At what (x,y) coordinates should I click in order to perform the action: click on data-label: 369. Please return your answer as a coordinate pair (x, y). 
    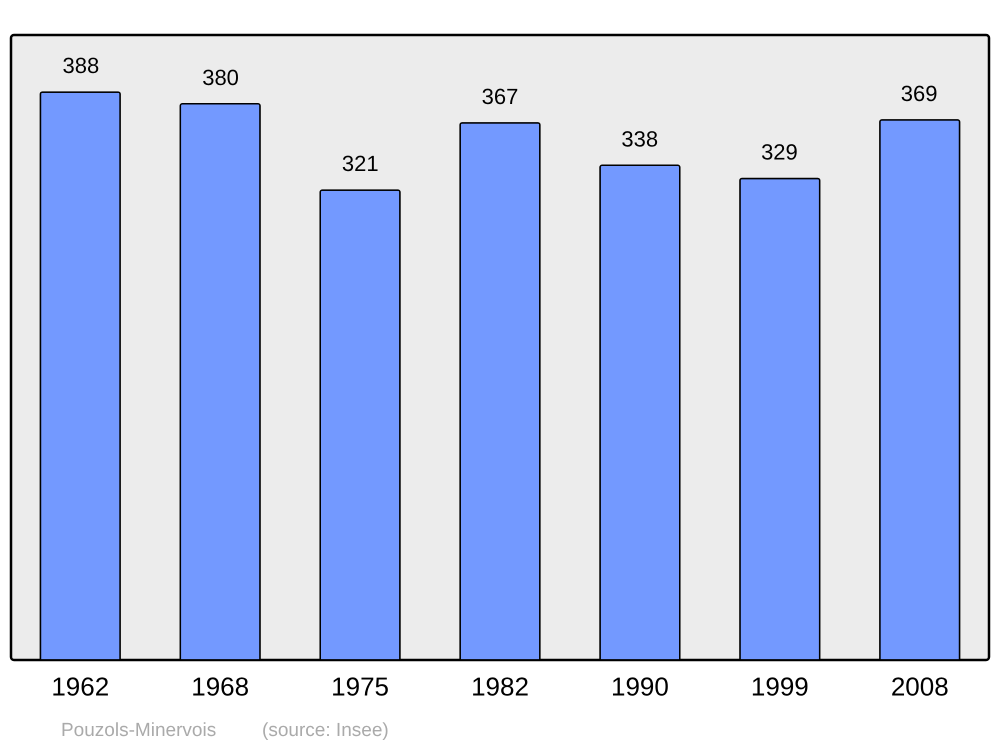
    Looking at the image, I should click on (919, 93).